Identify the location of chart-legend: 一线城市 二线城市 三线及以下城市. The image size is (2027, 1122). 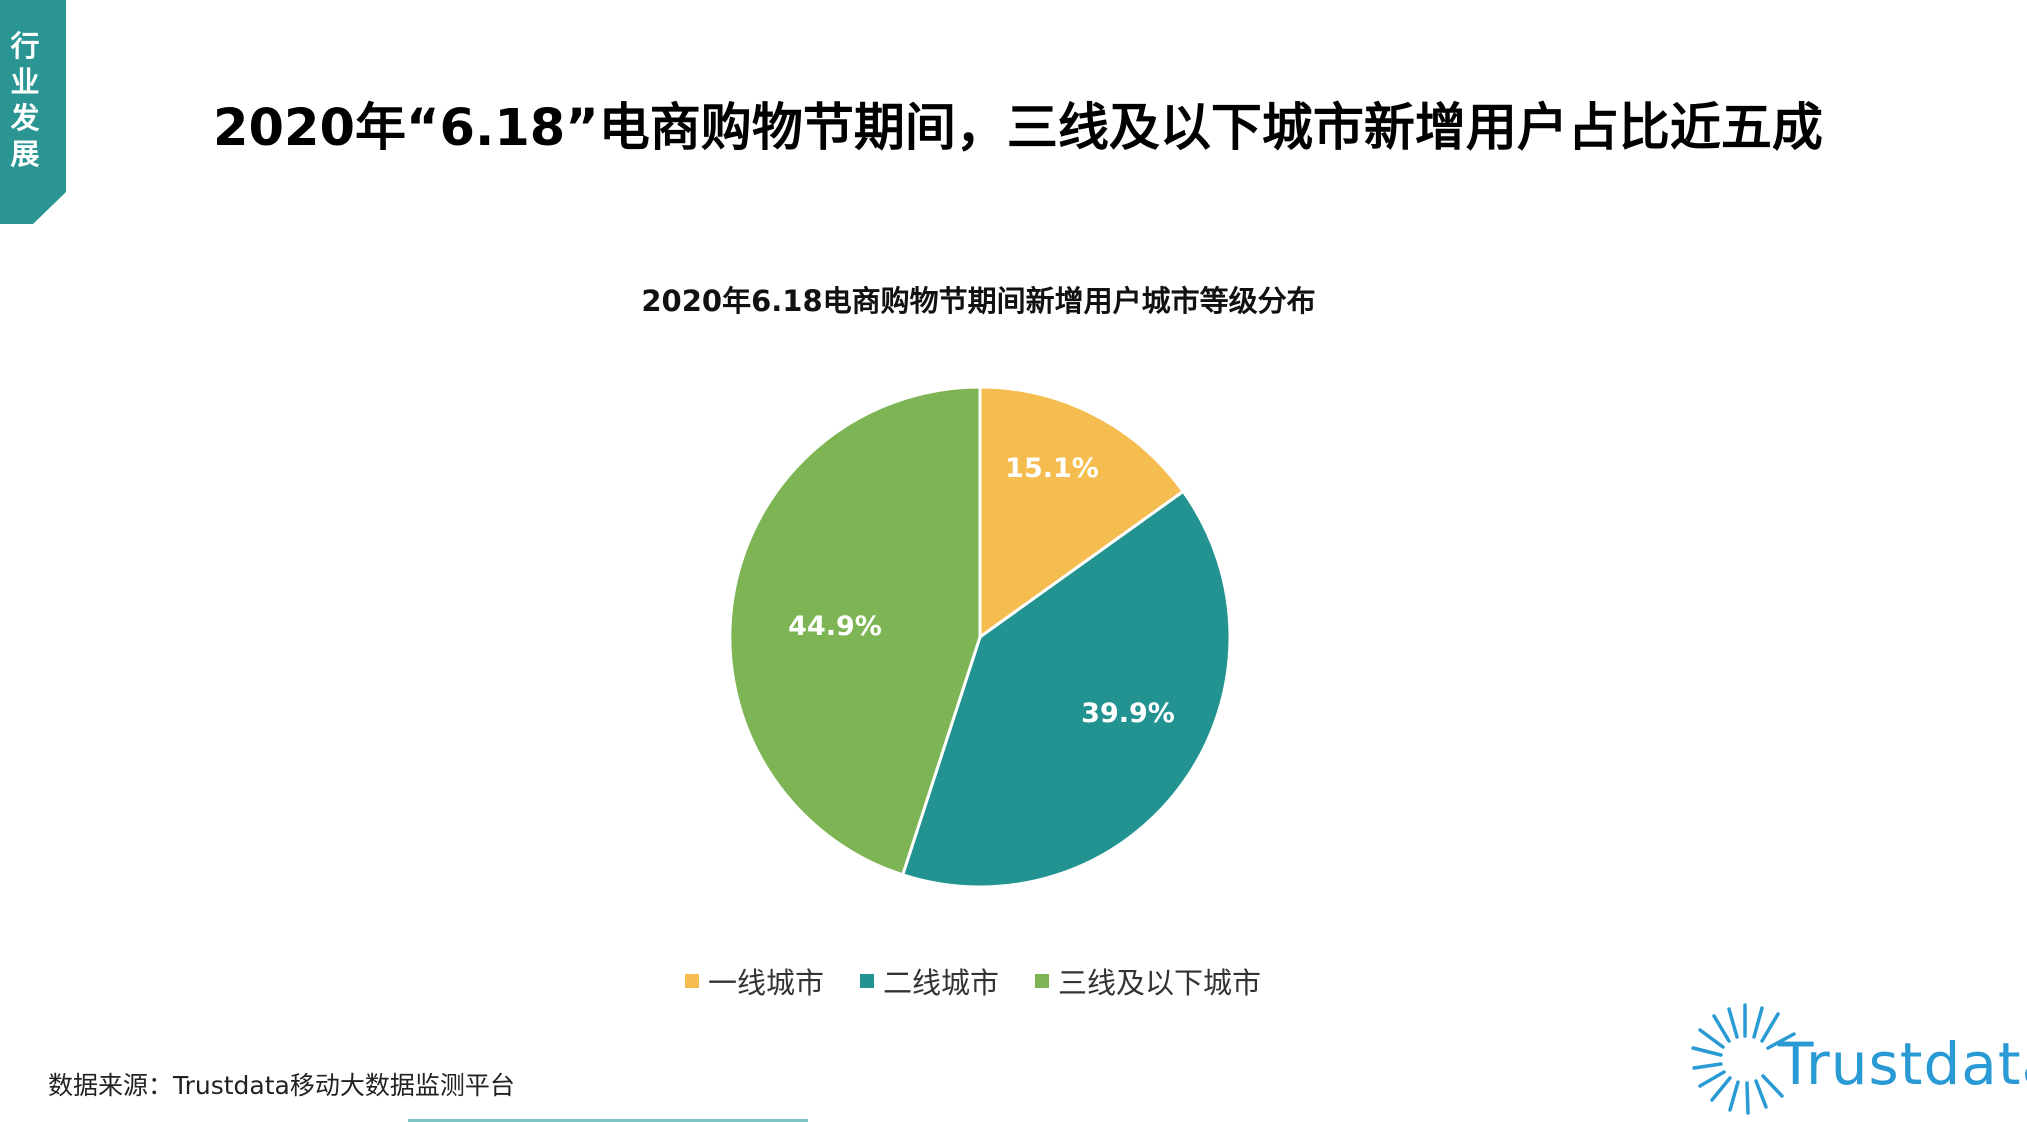
(991, 981).